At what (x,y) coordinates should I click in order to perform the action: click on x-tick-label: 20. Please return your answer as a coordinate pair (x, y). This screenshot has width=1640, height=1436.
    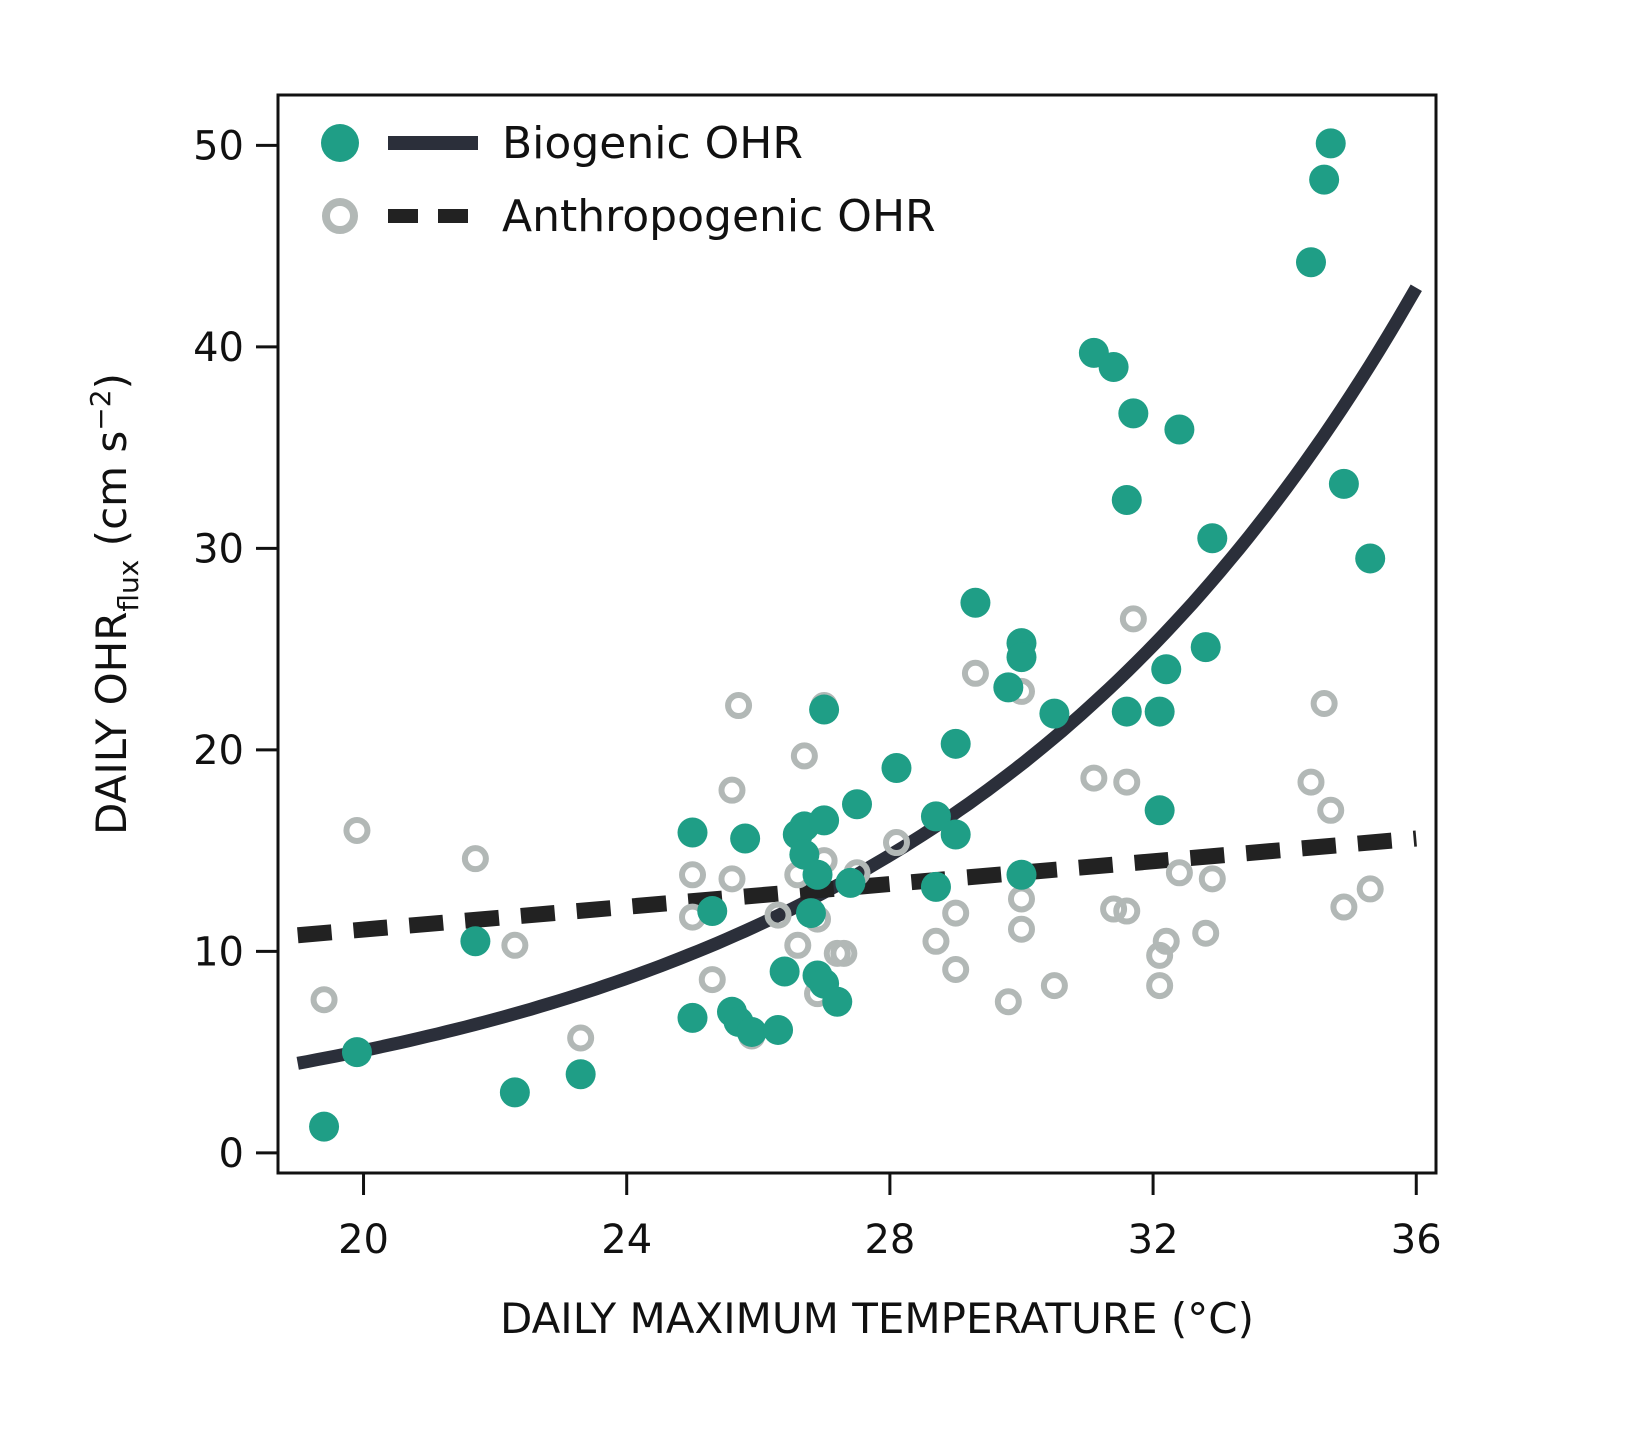
    Looking at the image, I should click on (363, 1240).